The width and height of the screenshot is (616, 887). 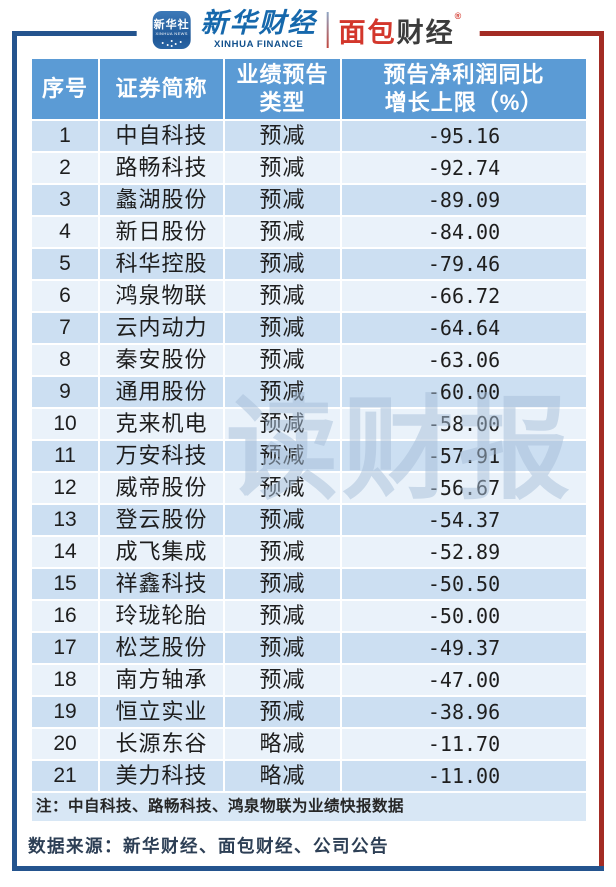 What do you see at coordinates (464, 776) in the screenshot?
I see `growth-upper-limit: -11.00` at bounding box center [464, 776].